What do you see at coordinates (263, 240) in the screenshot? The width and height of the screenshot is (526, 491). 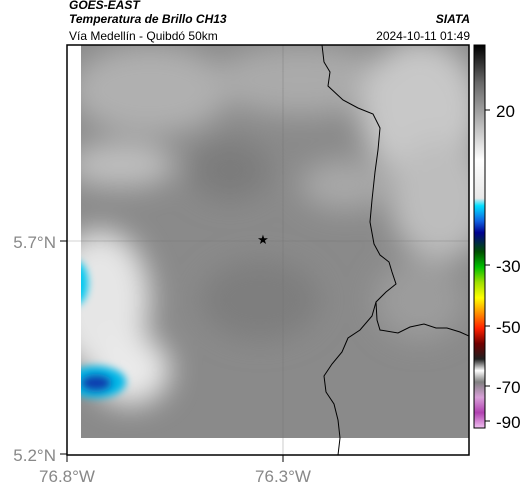 I see `star-icon: ★` at bounding box center [263, 240].